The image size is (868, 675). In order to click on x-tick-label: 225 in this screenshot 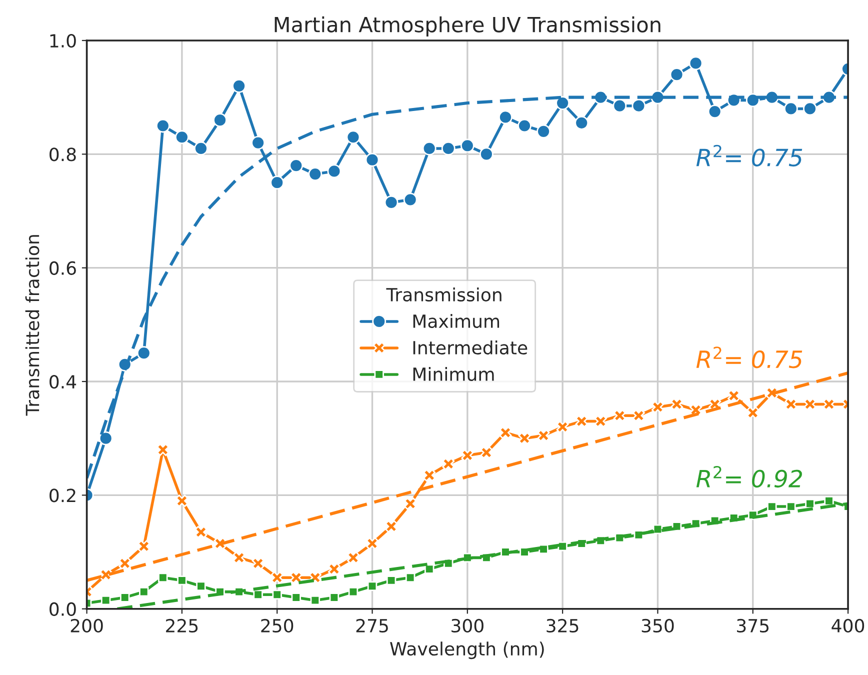, I will do `click(182, 625)`.